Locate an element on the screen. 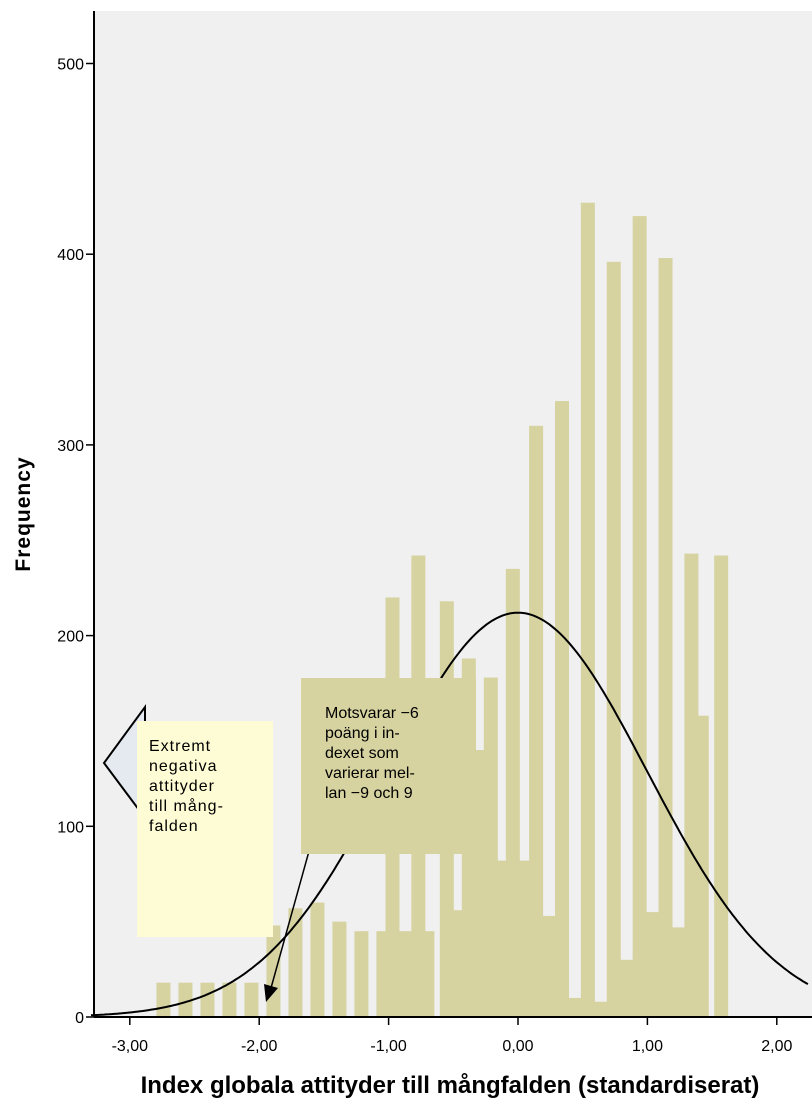 The image size is (812, 1119). x-tick-label: -2,00 is located at coordinates (259, 1046).